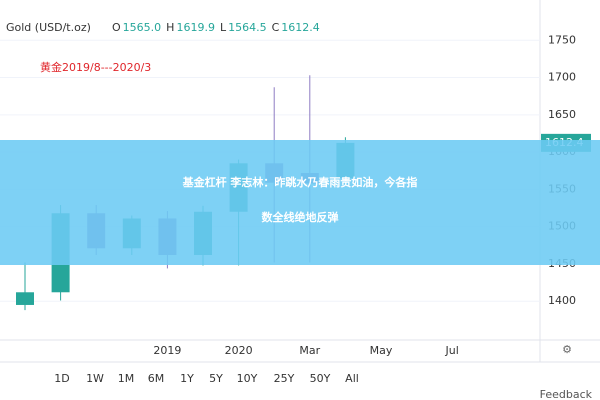  What do you see at coordinates (320, 378) in the screenshot?
I see `range-button: 50Y` at bounding box center [320, 378].